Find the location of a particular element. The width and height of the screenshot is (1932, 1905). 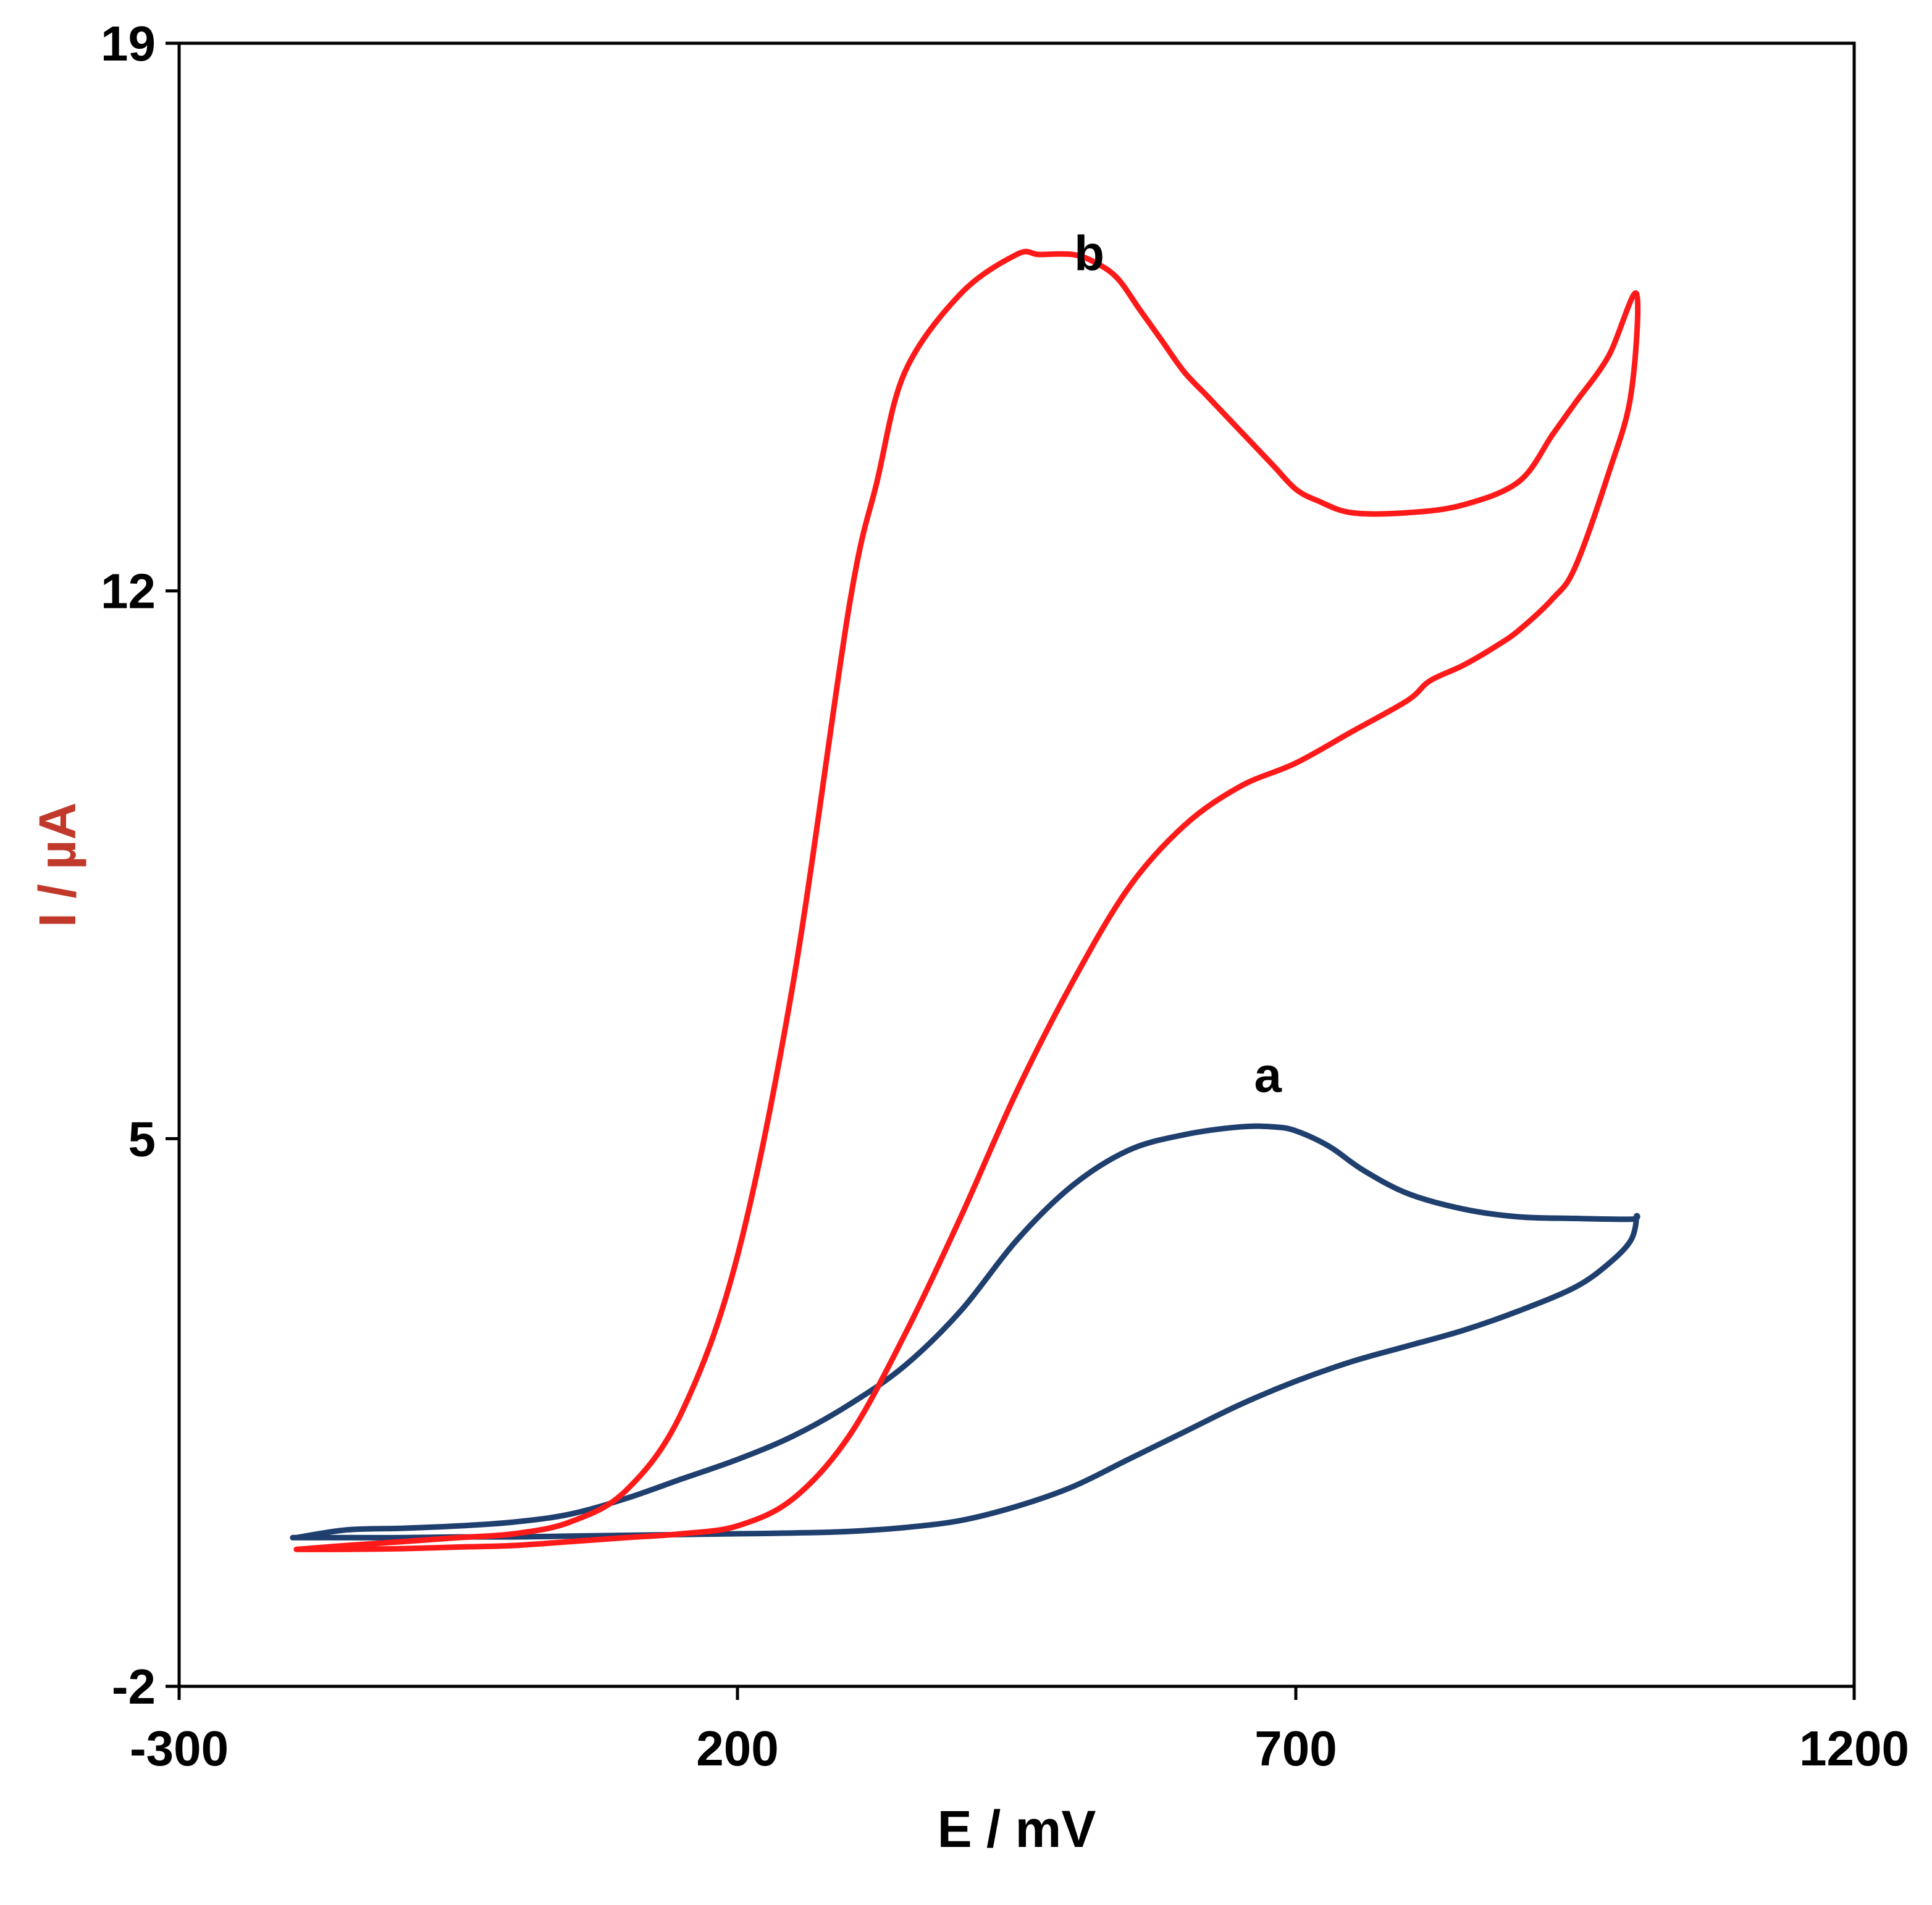

y-tick-label: 5 is located at coordinates (142, 1138).